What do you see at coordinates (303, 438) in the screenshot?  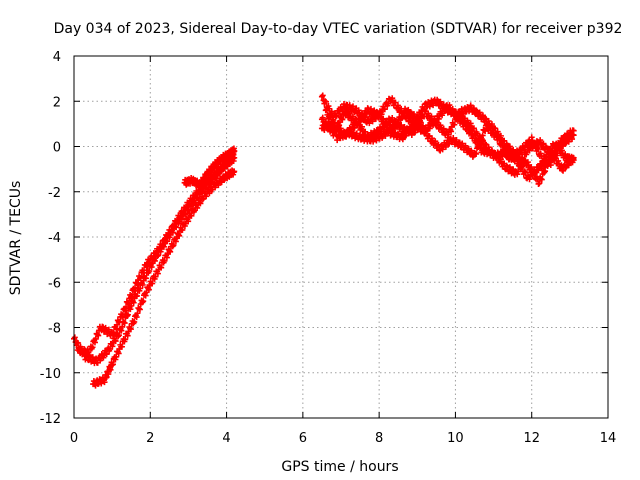 I see `x-tick-label: 6` at bounding box center [303, 438].